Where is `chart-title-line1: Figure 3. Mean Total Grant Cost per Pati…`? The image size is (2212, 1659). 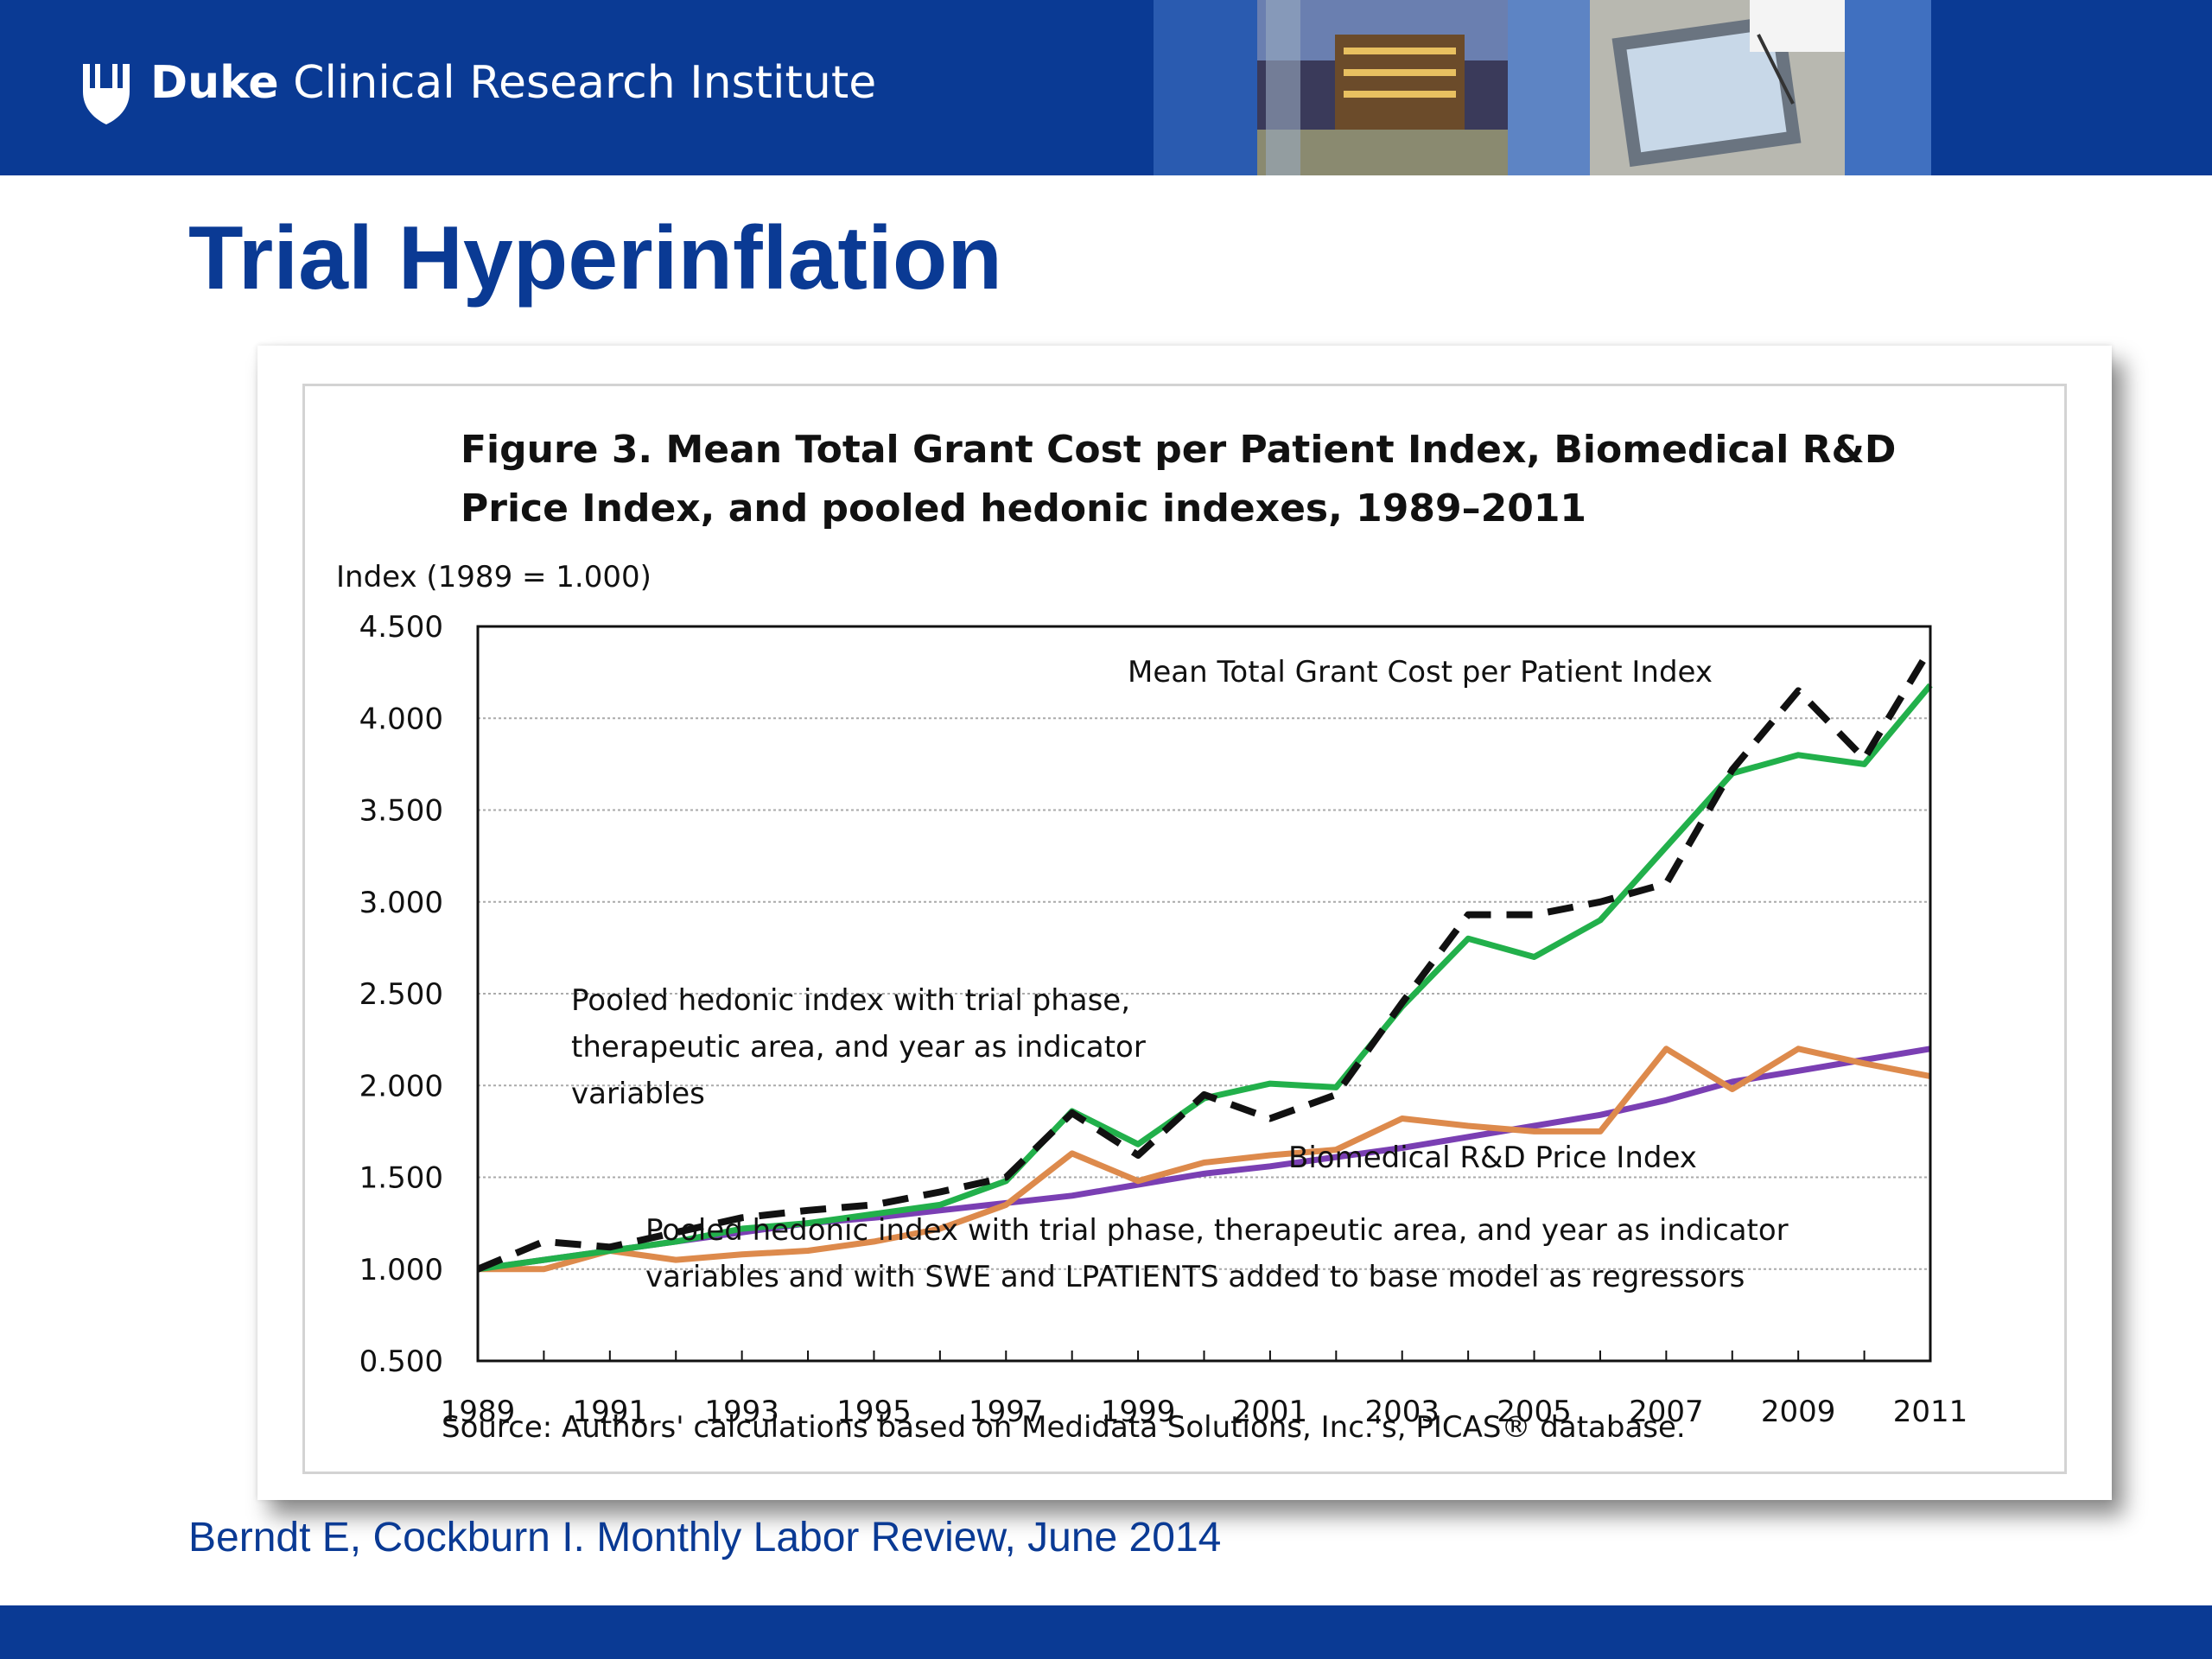 chart-title-line1: Figure 3. Mean Total Grant Cost per Pati… is located at coordinates (1178, 450).